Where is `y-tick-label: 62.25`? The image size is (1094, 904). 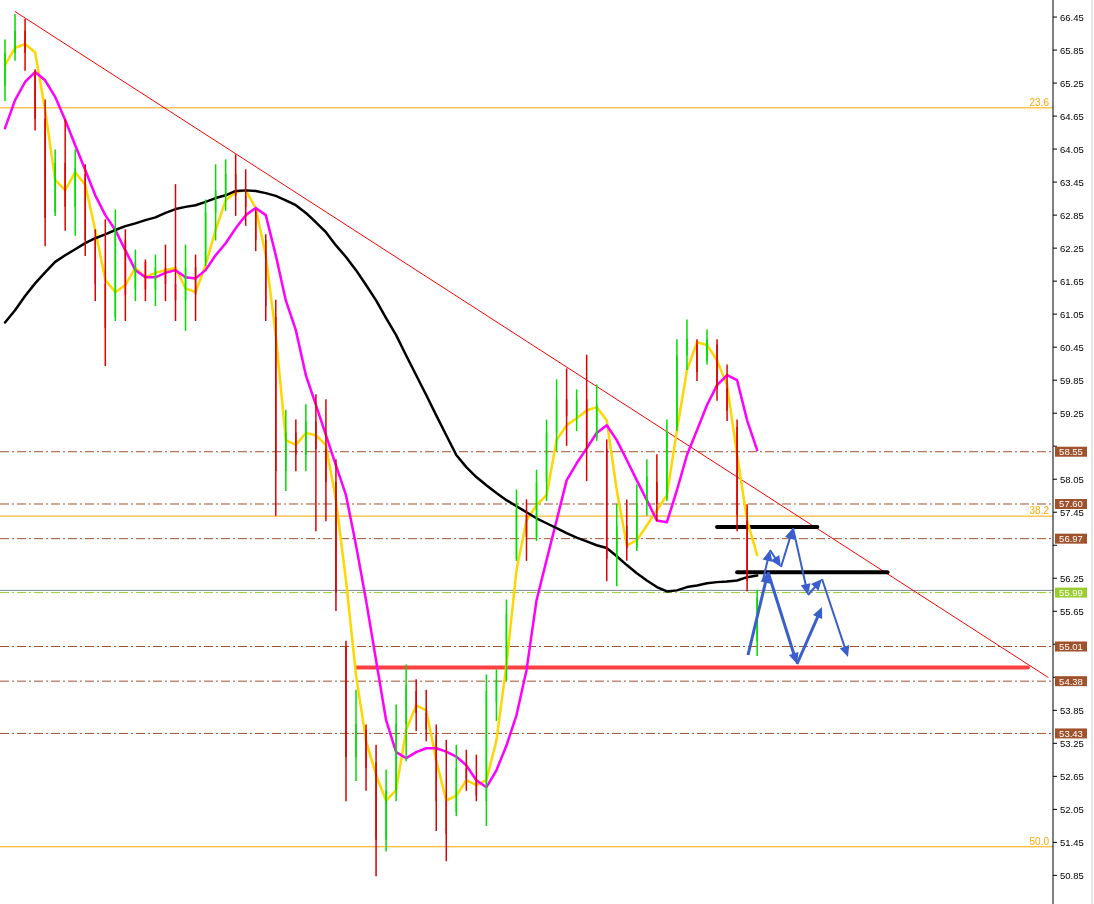
y-tick-label: 62.25 is located at coordinates (1072, 249).